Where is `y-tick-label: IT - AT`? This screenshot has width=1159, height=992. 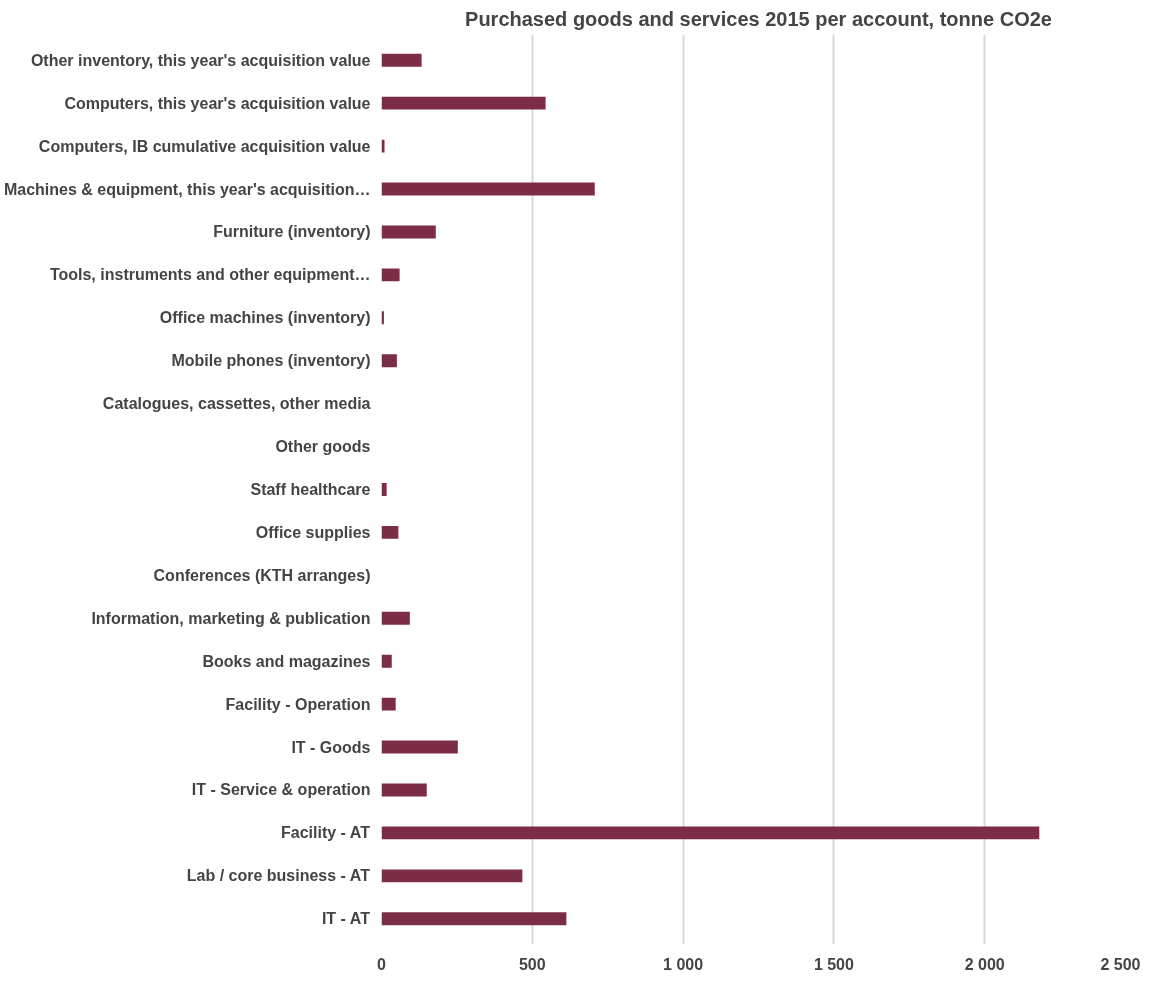
y-tick-label: IT - AT is located at coordinates (346, 919).